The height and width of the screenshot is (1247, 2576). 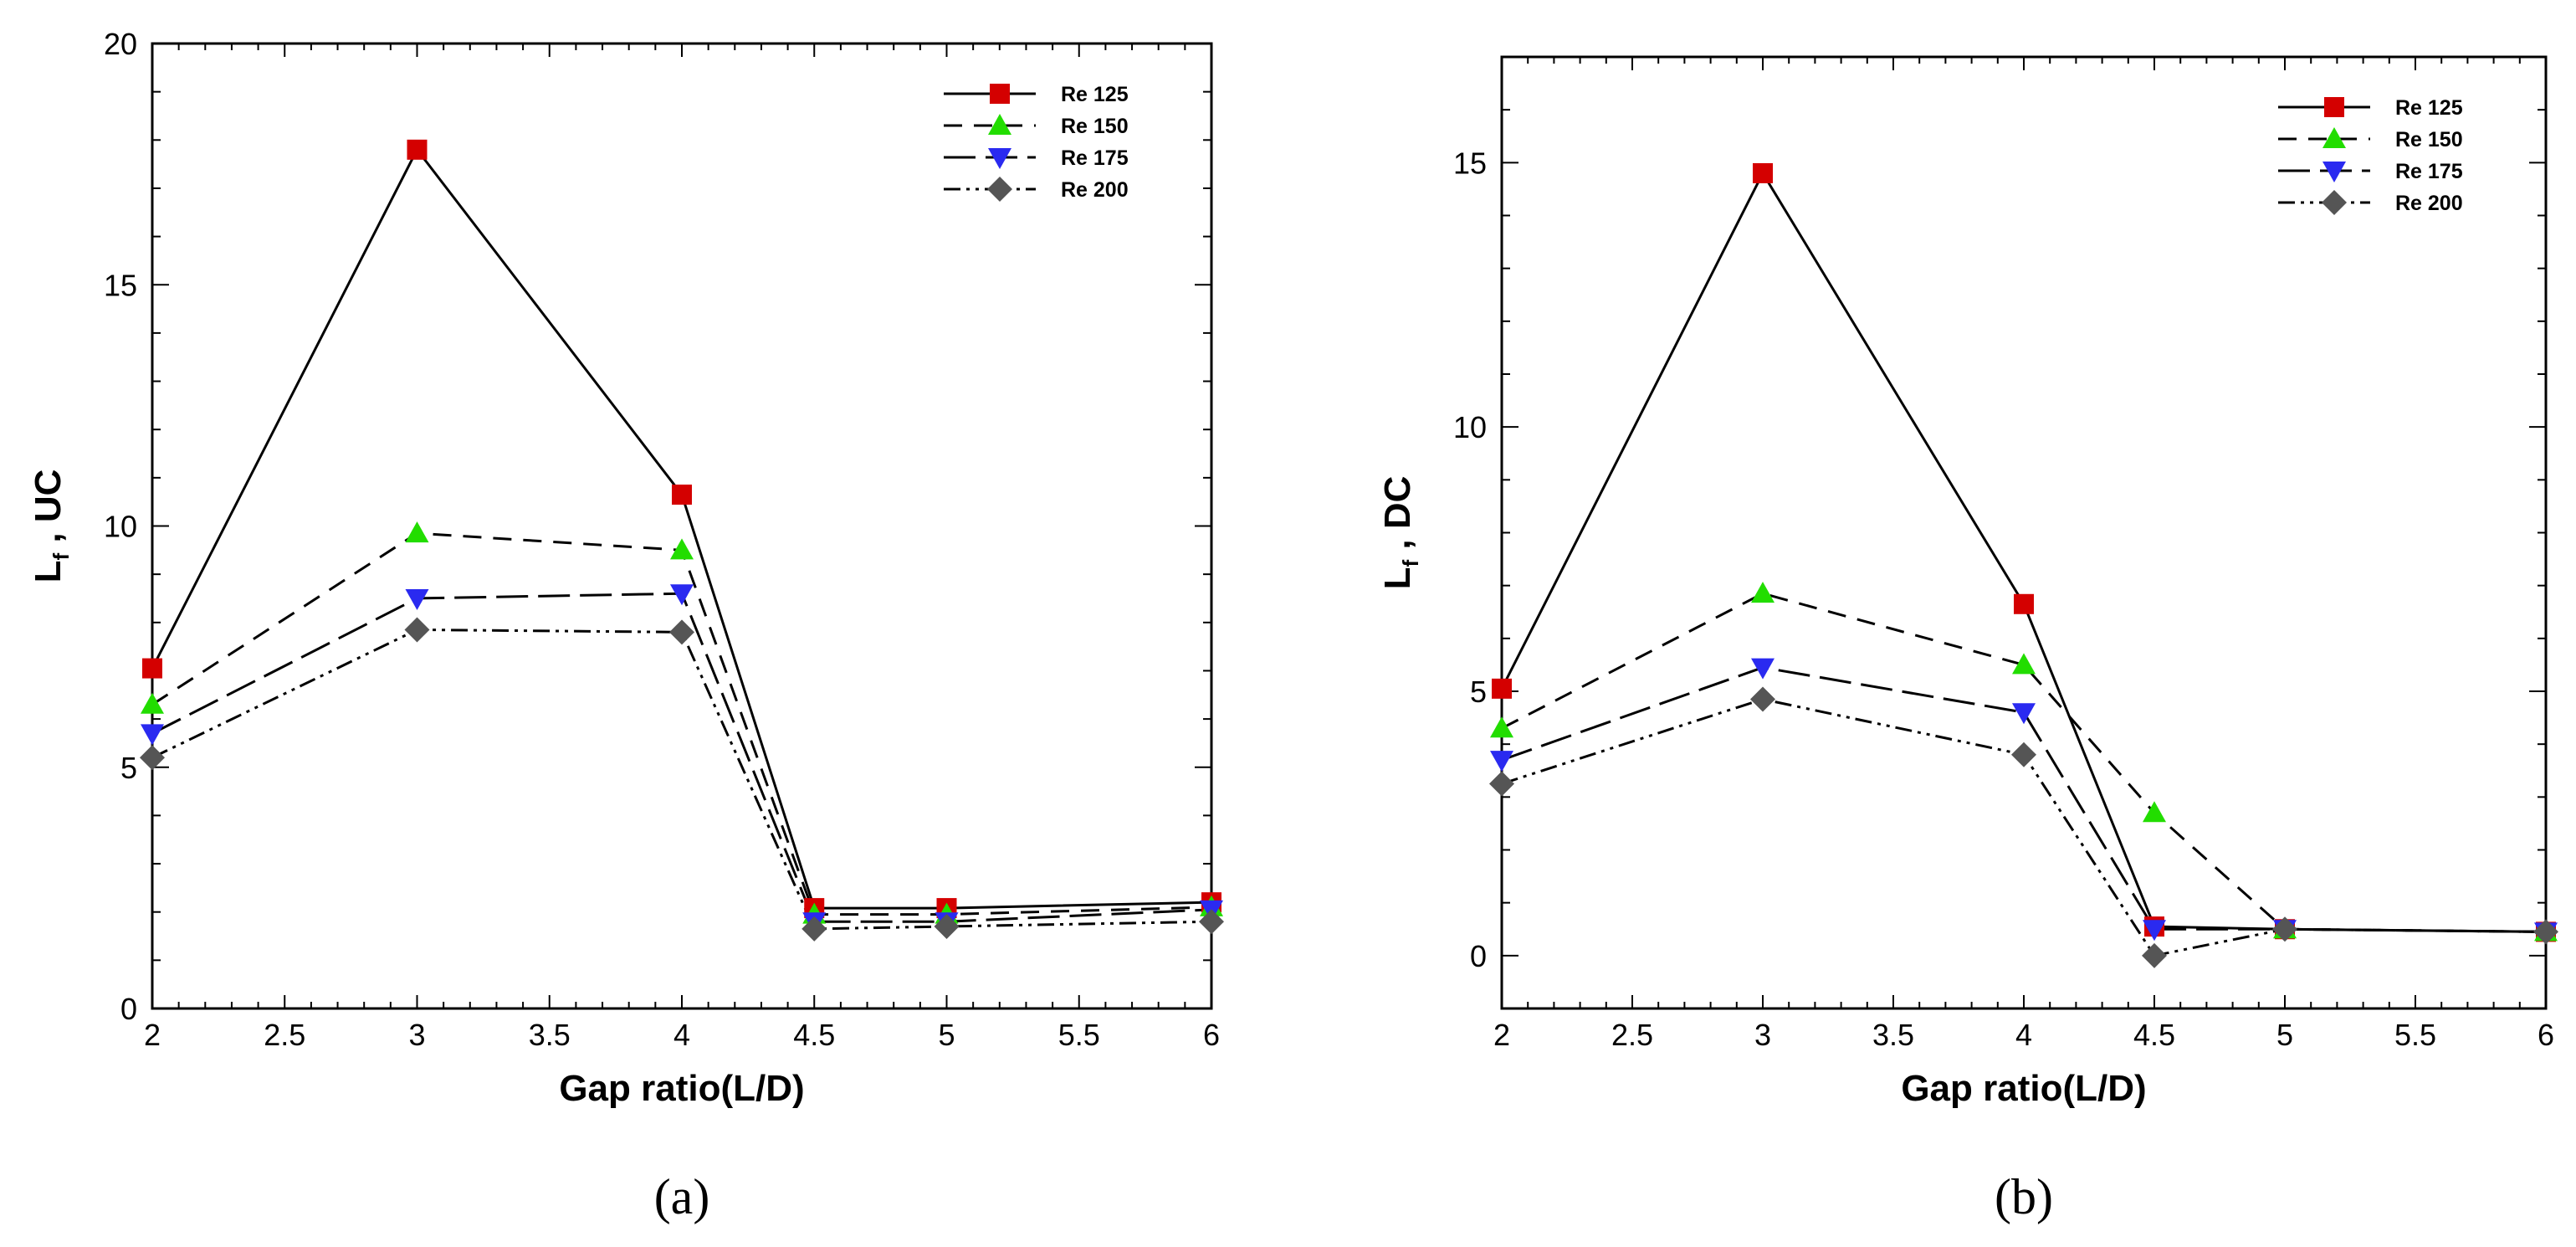 I want to click on panel-label: (b), so click(x=2024, y=1196).